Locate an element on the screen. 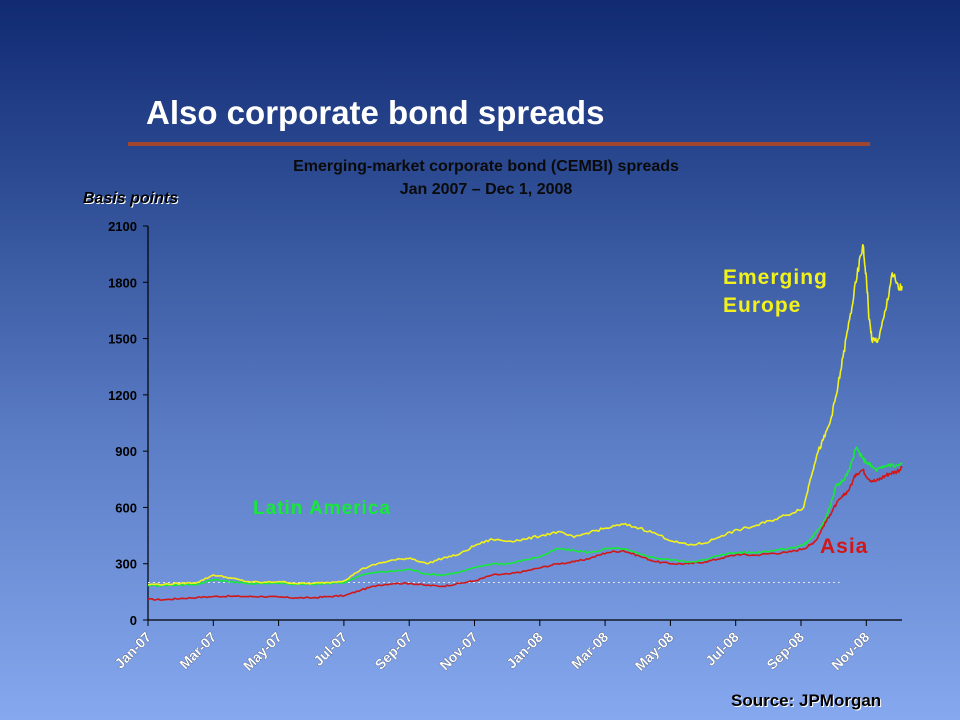  x-tick-label: Sep-08 is located at coordinates (785, 651).